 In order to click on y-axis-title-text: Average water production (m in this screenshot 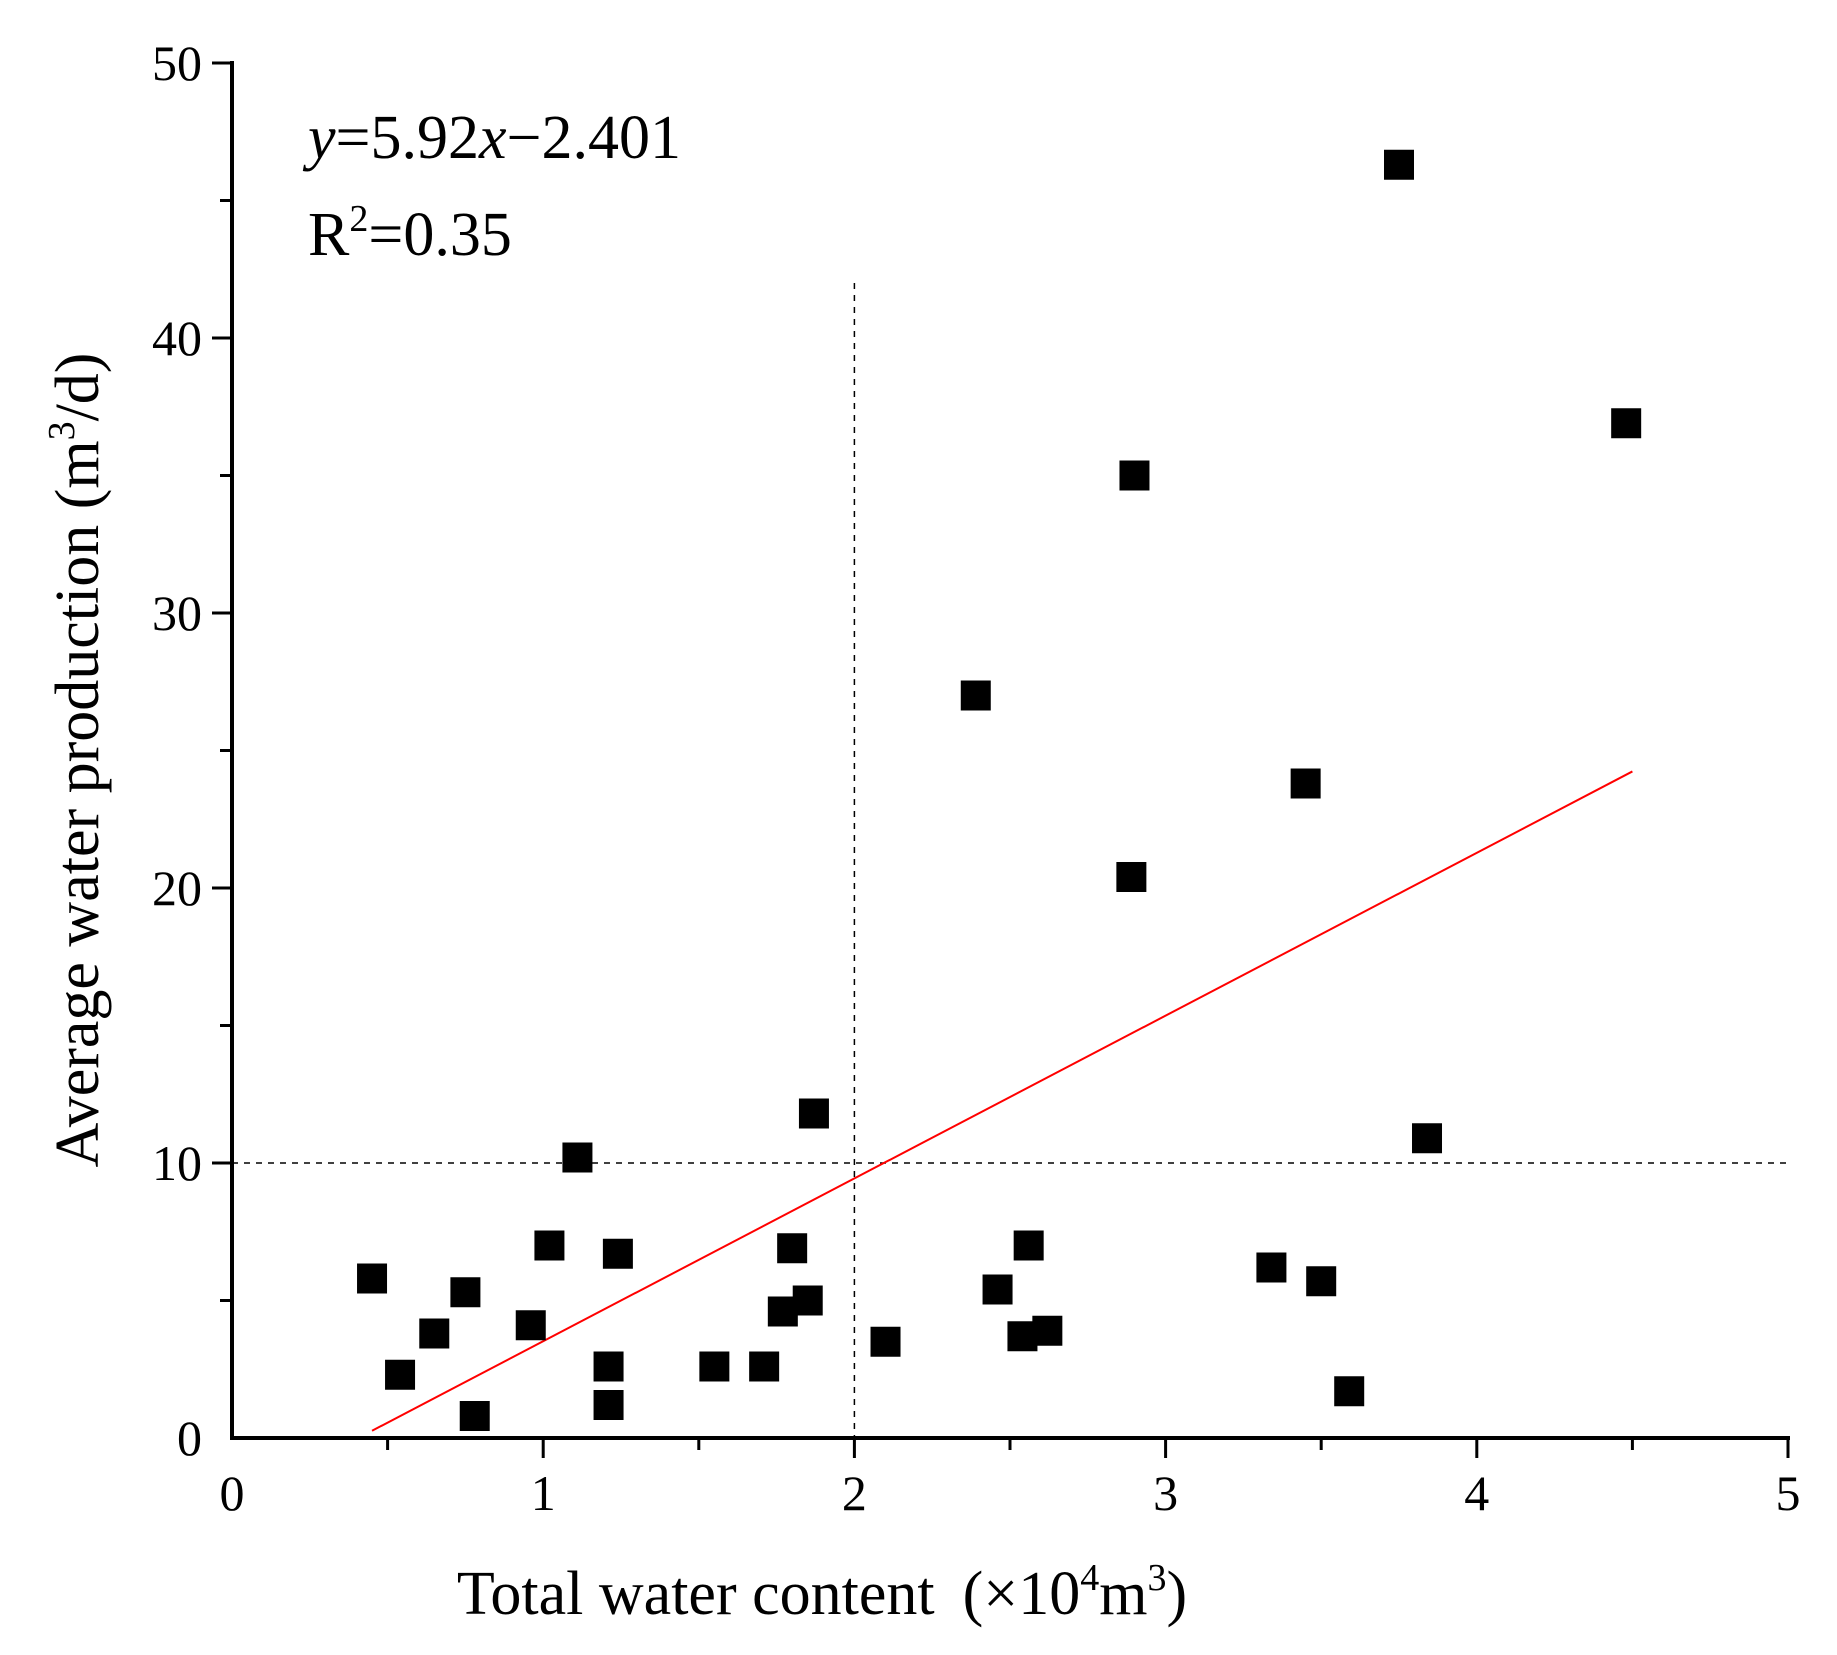, I will do `click(78, 803)`.